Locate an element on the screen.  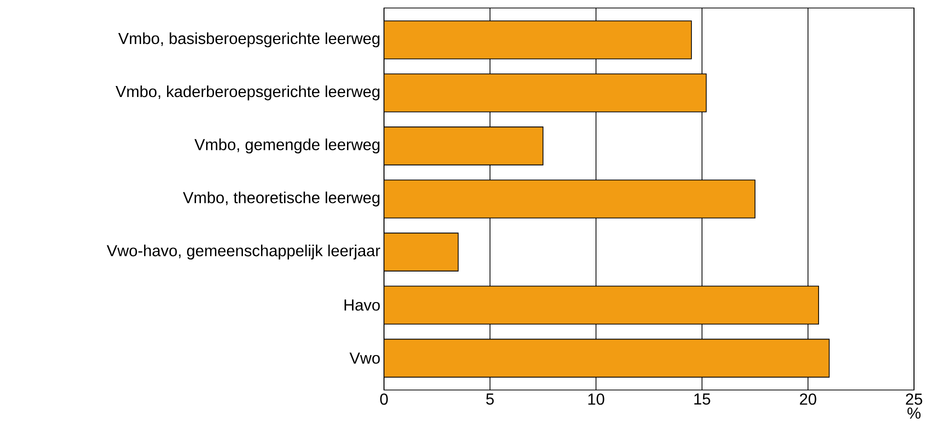
y-tick-label: Vwo is located at coordinates (365, 358).